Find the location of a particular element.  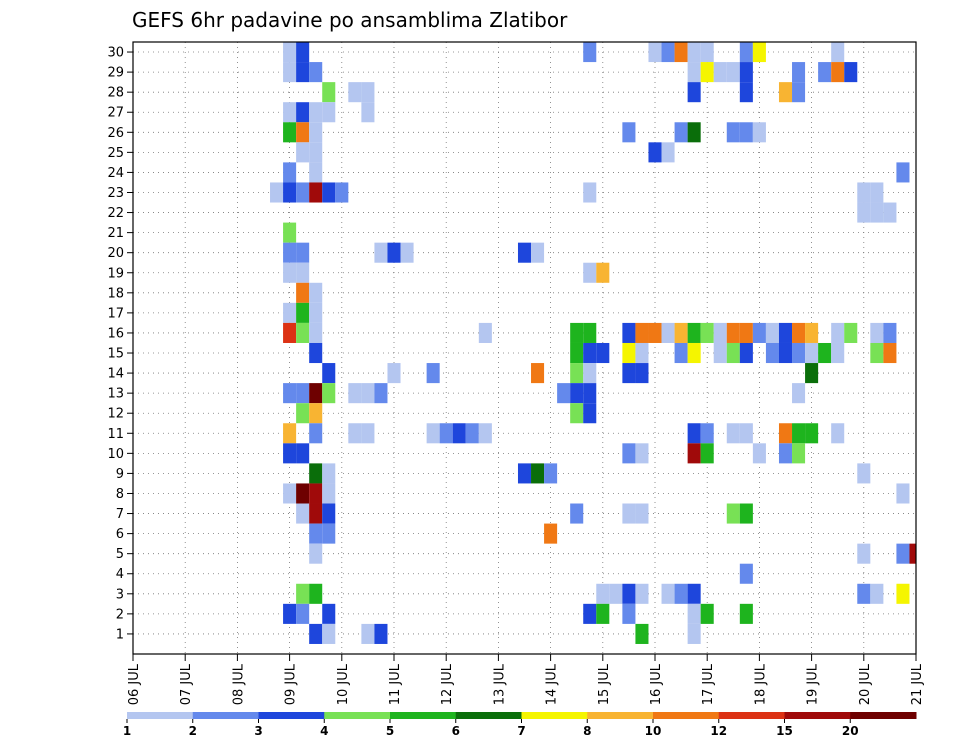

y-tick-label: 17 is located at coordinates (115, 313).